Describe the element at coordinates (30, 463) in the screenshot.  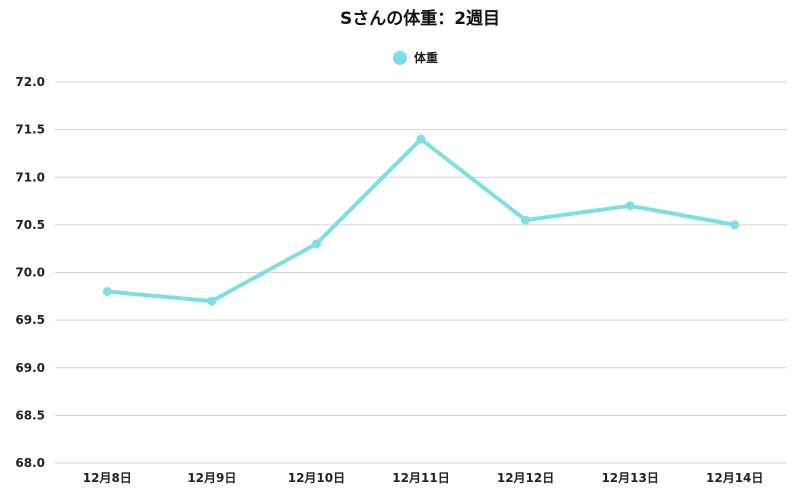
I see `y-tick-label: 68.0` at that location.